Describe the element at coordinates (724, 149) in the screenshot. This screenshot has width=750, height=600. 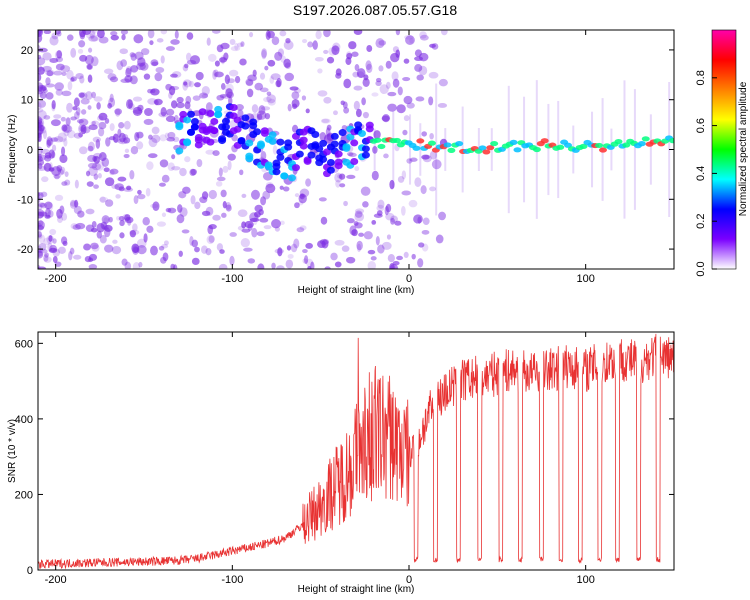
I see `colorbar` at that location.